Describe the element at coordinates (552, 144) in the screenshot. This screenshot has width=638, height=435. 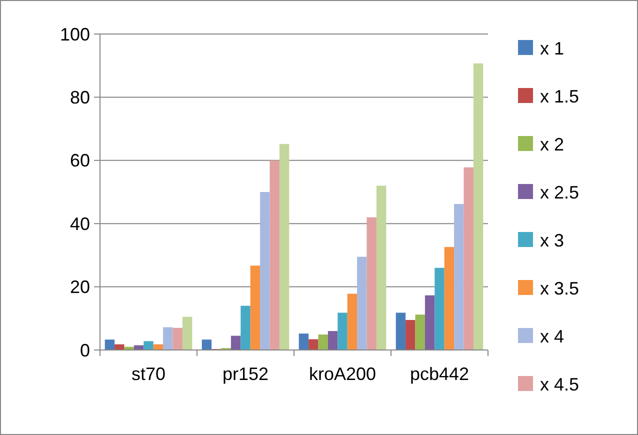
I see `legend-label: x 2` at that location.